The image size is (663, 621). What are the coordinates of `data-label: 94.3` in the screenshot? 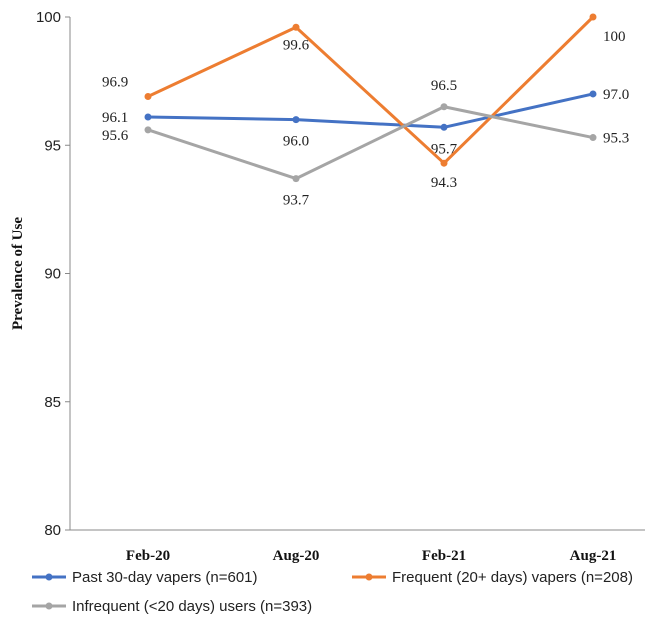 It's located at (444, 183).